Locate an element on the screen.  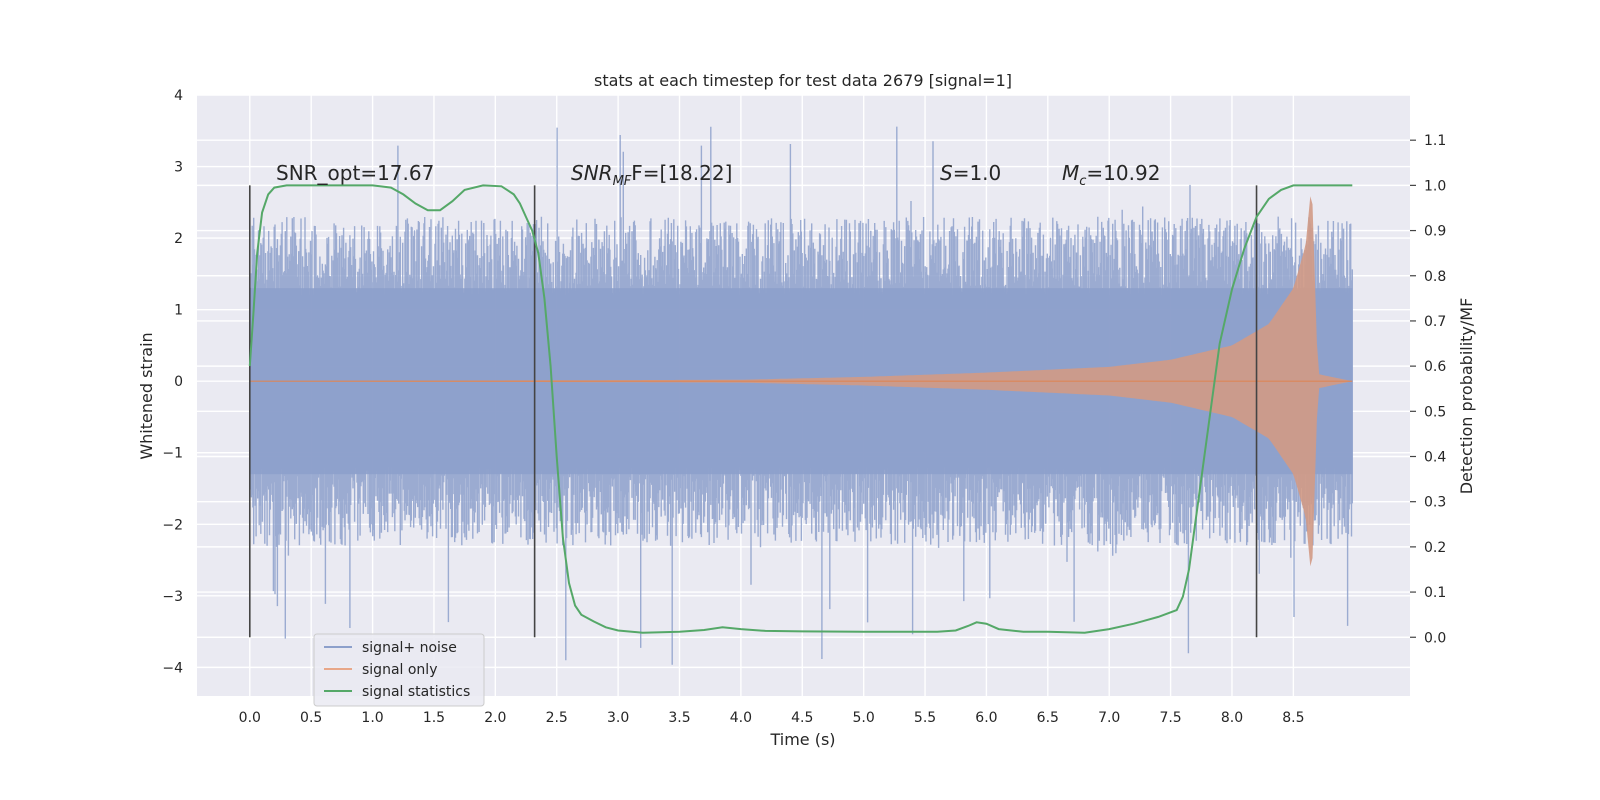
annotation-s: S=1.0 is located at coordinates (970, 173).